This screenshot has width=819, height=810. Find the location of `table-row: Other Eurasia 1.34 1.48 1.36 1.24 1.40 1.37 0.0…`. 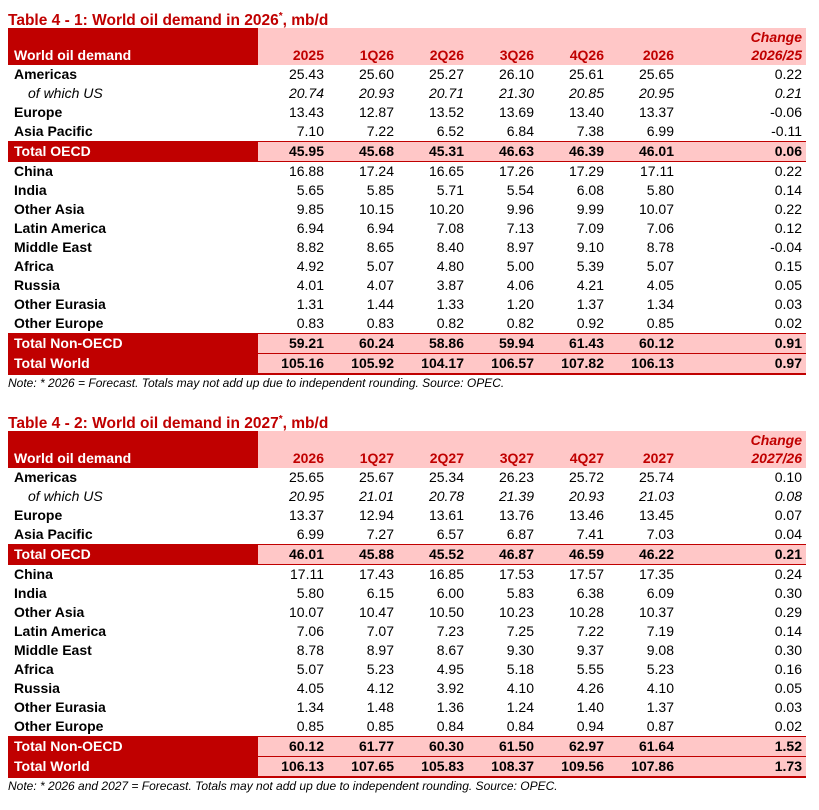

table-row: Other Eurasia 1.34 1.48 1.36 1.24 1.40 1.37 0.0… is located at coordinates (407, 707).